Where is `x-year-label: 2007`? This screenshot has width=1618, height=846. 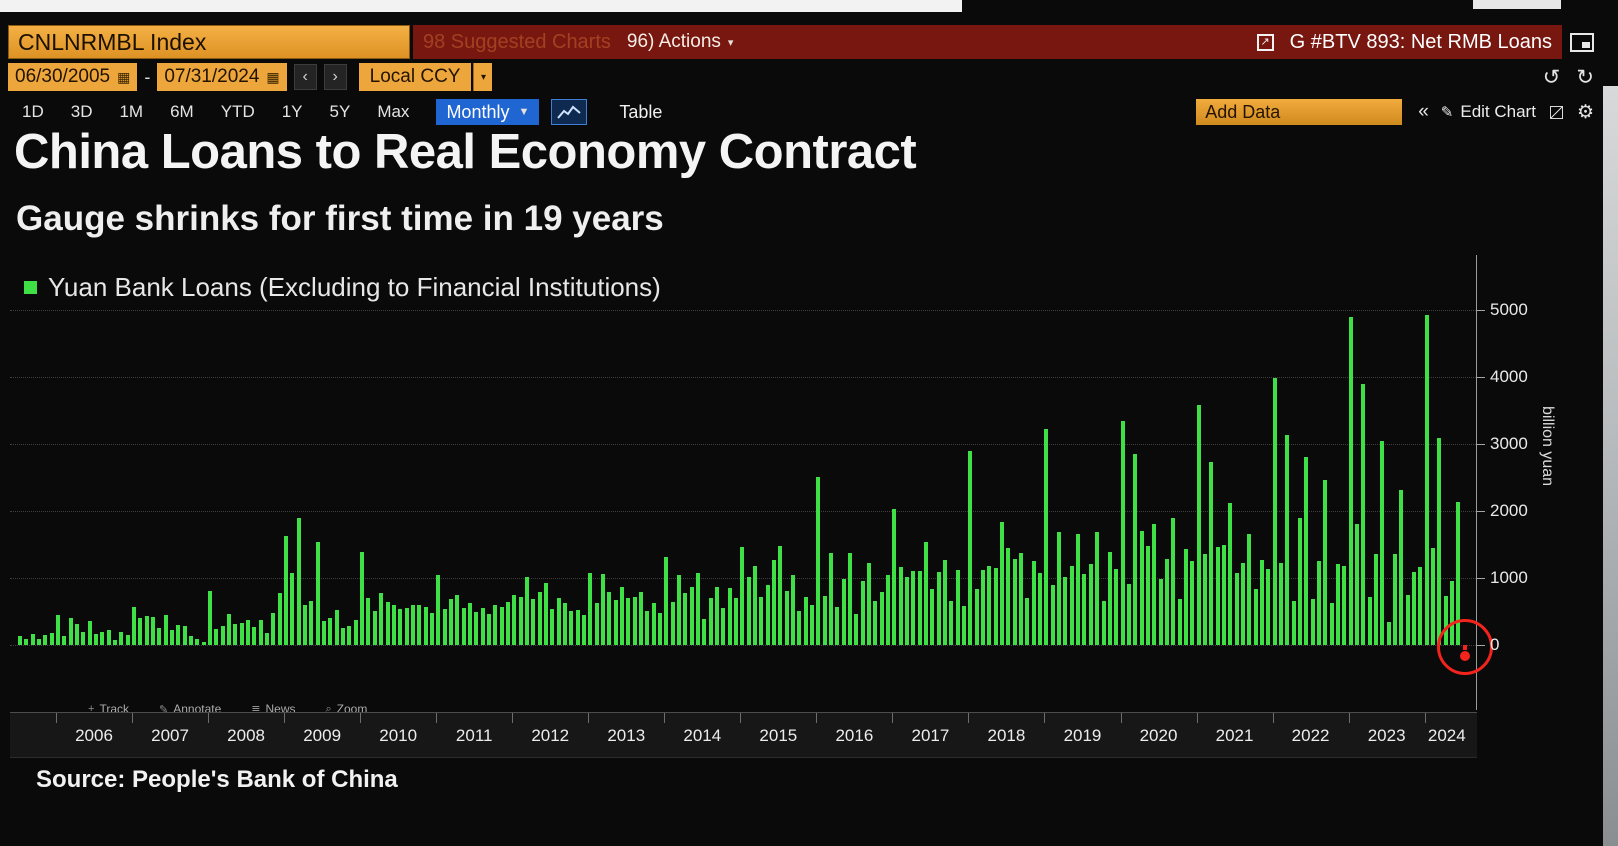 x-year-label: 2007 is located at coordinates (170, 735).